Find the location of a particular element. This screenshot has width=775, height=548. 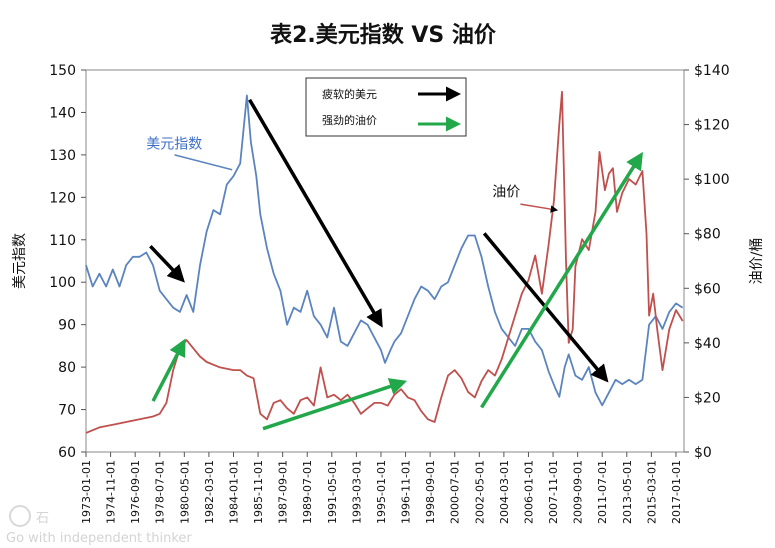

watermark: 石 Go with independent thinker is located at coordinates (99, 525).